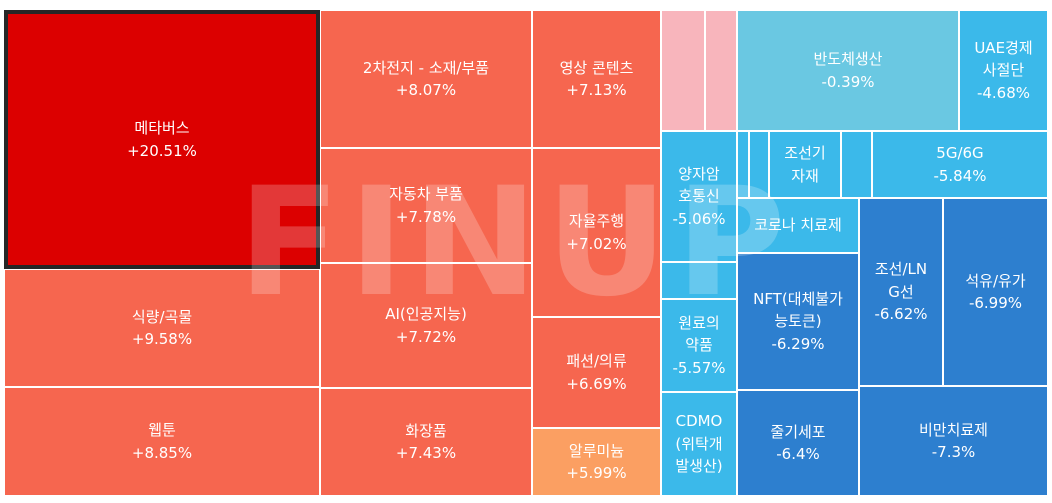 The image size is (1052, 503). What do you see at coordinates (426, 442) in the screenshot?
I see `treemap-tile: 화장품 +7.43%` at bounding box center [426, 442].